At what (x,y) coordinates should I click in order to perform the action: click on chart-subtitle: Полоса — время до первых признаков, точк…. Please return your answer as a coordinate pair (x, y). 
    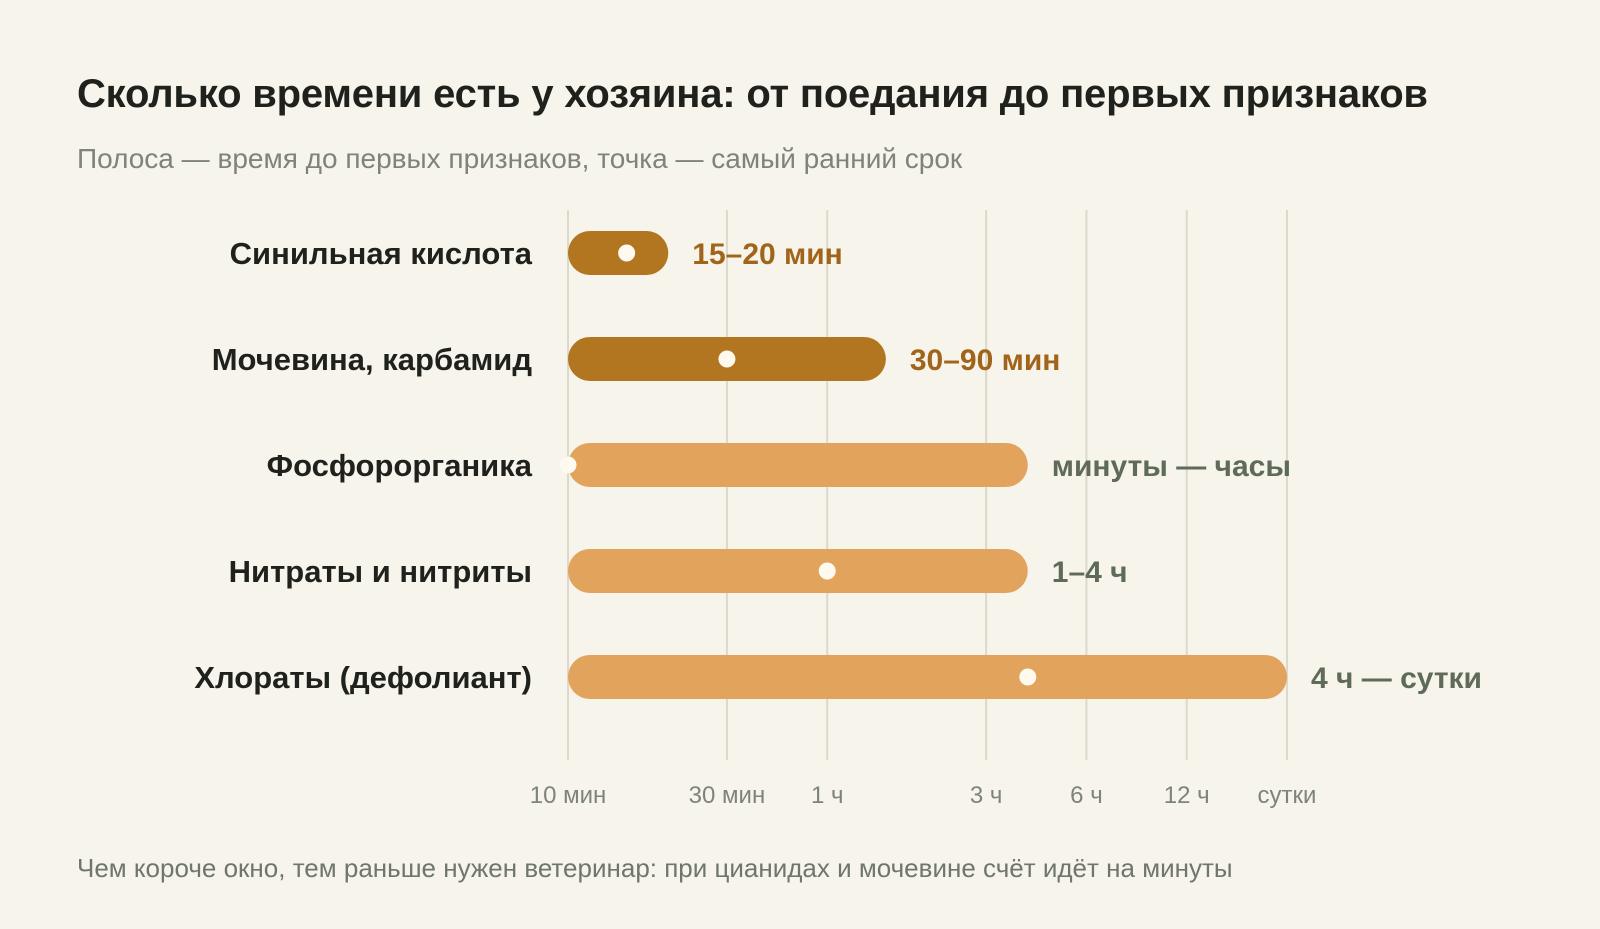
    Looking at the image, I should click on (520, 158).